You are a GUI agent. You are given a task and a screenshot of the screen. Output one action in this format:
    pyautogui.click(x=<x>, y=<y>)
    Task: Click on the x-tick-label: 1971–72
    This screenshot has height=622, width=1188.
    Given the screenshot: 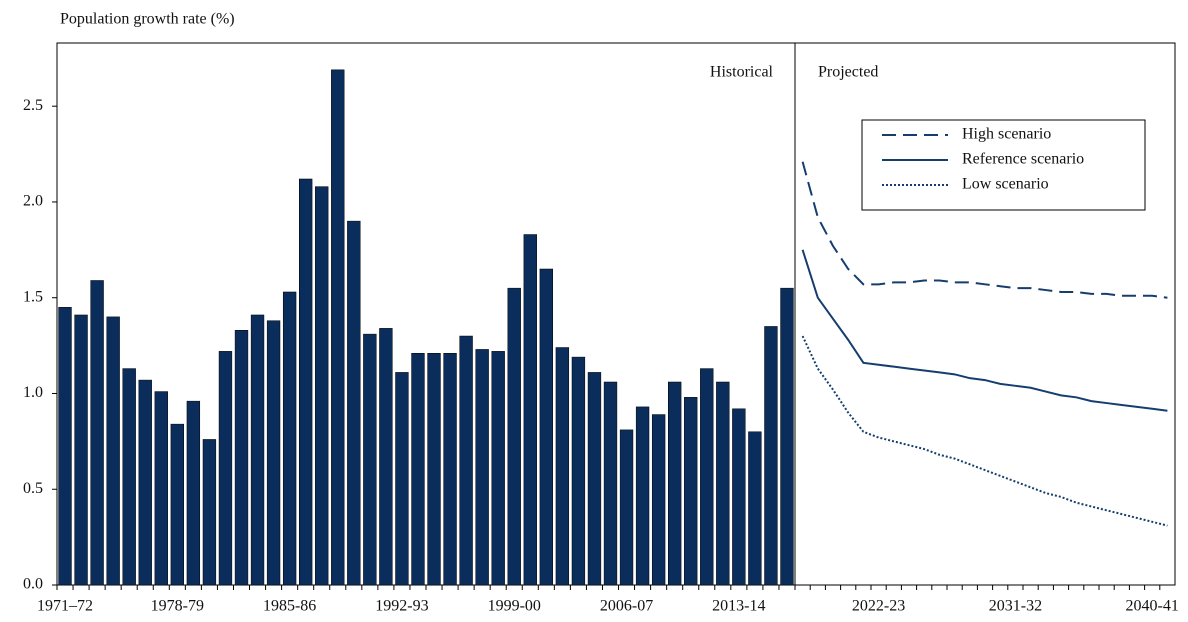 What is the action you would take?
    pyautogui.click(x=65, y=606)
    